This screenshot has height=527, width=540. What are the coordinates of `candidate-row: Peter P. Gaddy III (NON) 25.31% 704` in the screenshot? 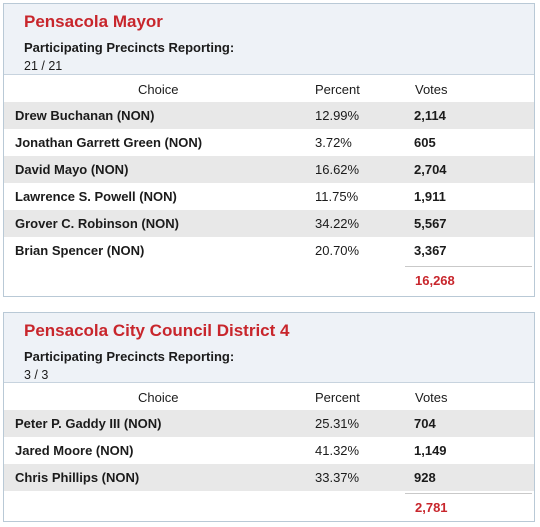 It's located at (269, 423).